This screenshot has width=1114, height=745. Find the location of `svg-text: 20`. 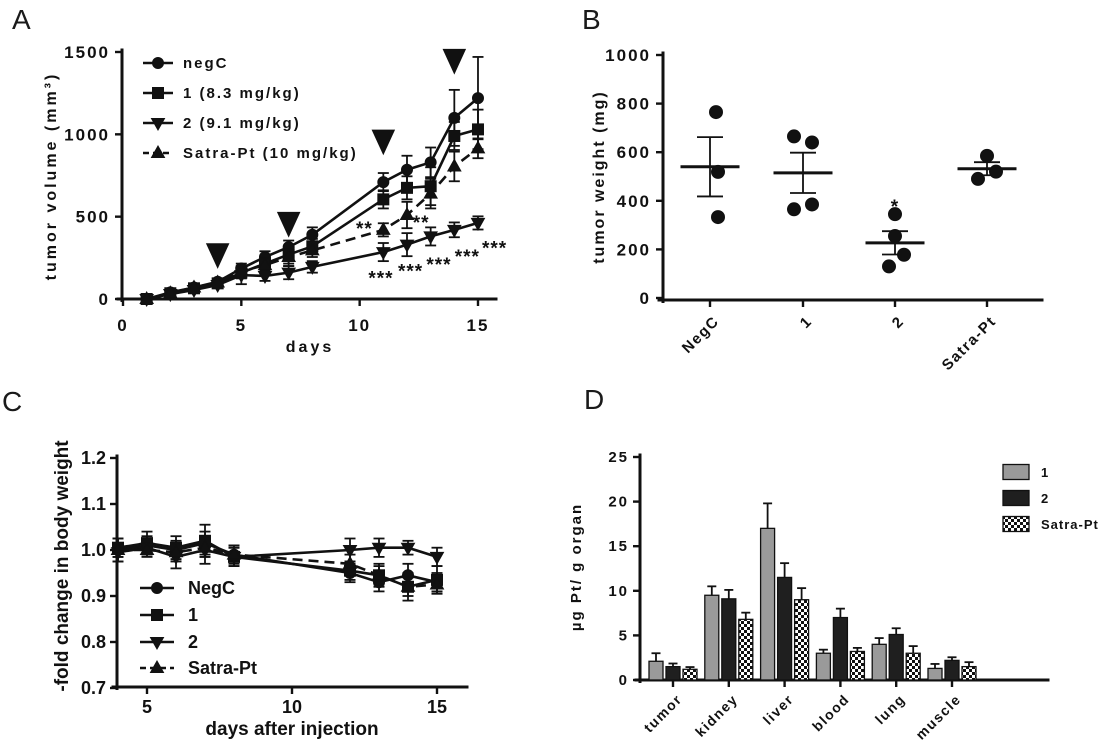

svg-text: 20 is located at coordinates (618, 502).